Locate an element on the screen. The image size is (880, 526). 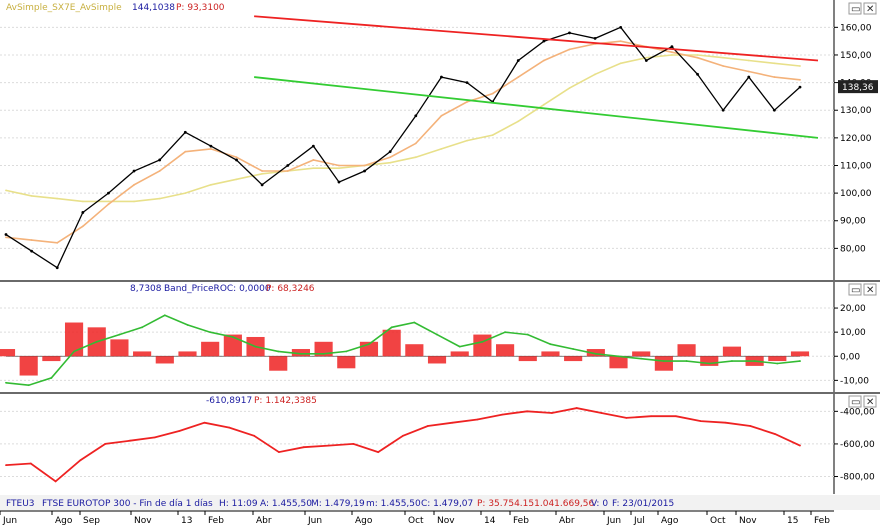
roc-header-value: 8,7308 is located at coordinates (146, 289).